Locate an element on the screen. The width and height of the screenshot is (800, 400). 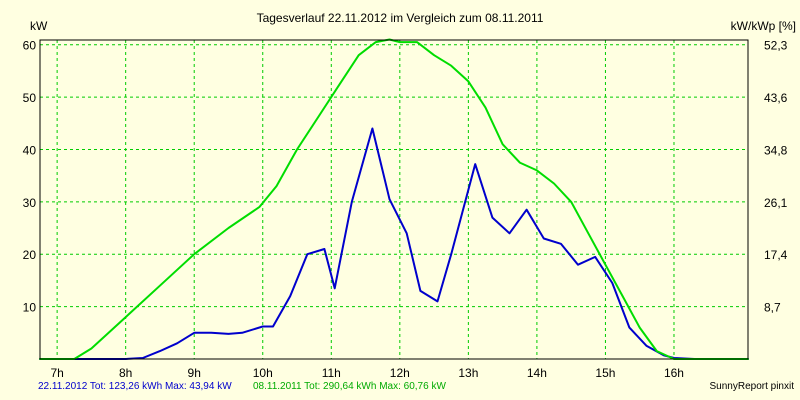
right-tick-label: 34,8 is located at coordinates (776, 150).